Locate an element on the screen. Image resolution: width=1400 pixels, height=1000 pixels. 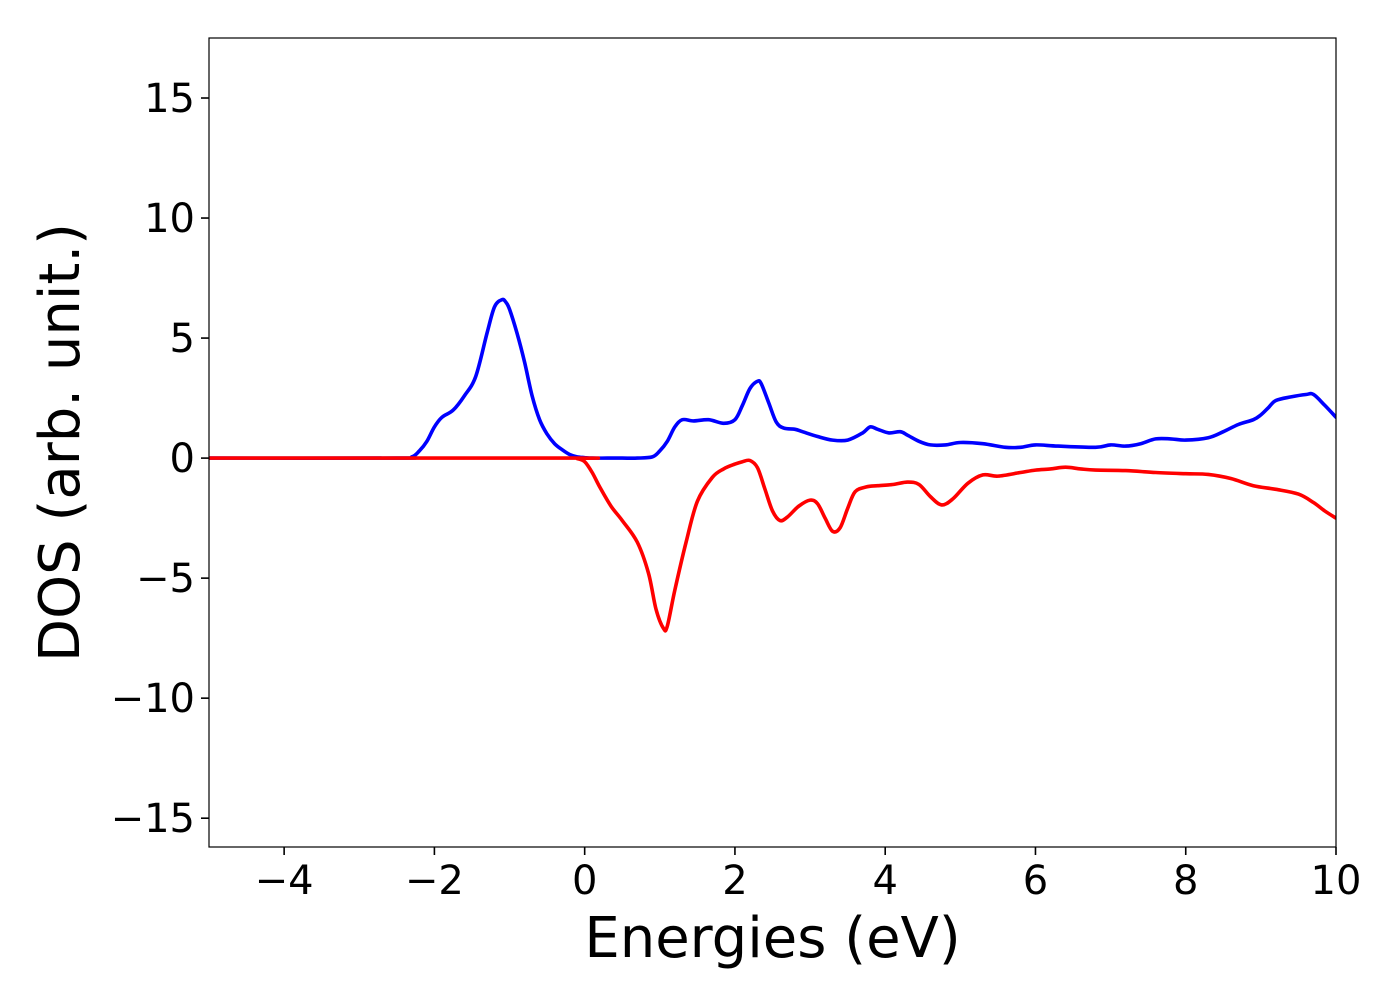
y-tick-label: −10 is located at coordinates (153, 699).